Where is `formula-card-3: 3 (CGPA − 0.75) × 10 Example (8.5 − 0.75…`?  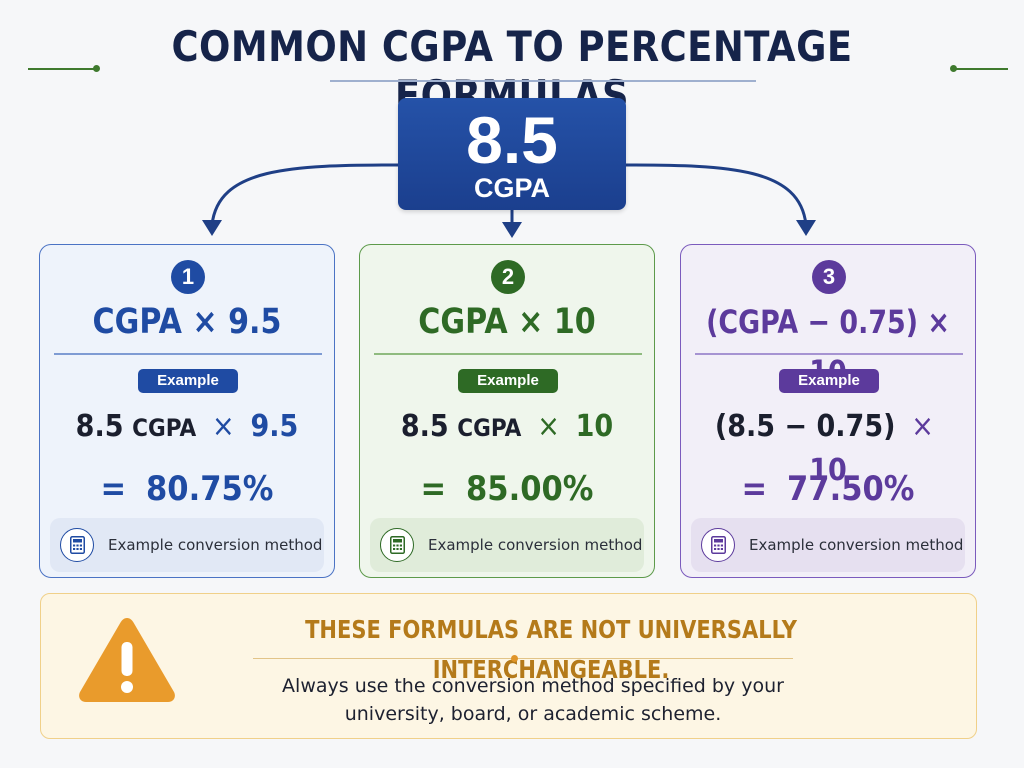
formula-card-3: 3 (CGPA − 0.75) × 10 Example (8.5 − 0.75… is located at coordinates (828, 411).